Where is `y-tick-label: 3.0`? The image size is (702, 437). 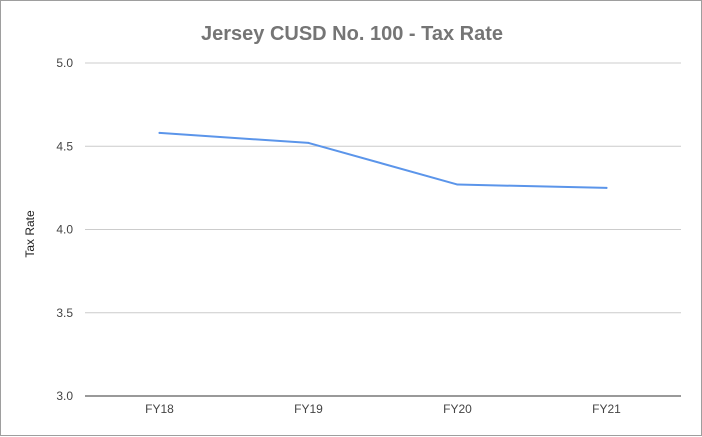 y-tick-label: 3.0 is located at coordinates (64, 396).